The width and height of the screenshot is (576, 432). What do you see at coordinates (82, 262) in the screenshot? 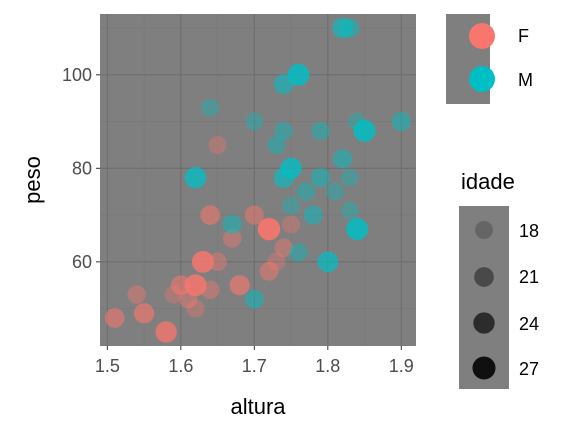
I see `y-tick-label: 60` at bounding box center [82, 262].